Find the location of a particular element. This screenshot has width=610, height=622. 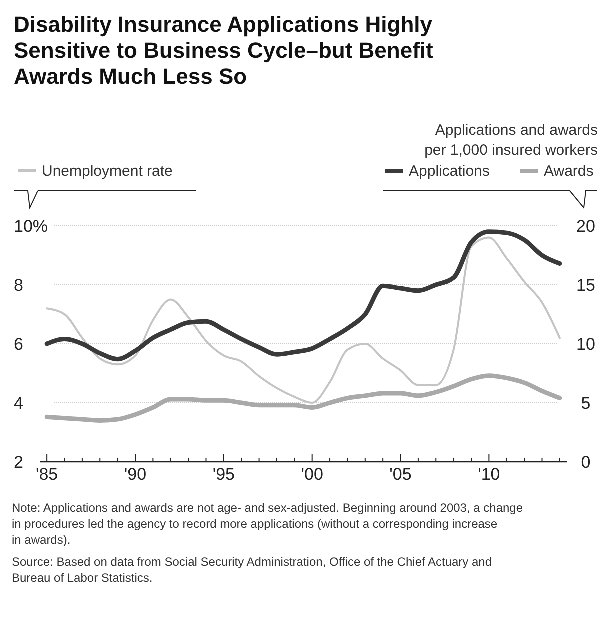

x-tick-label: '10 is located at coordinates (489, 474).